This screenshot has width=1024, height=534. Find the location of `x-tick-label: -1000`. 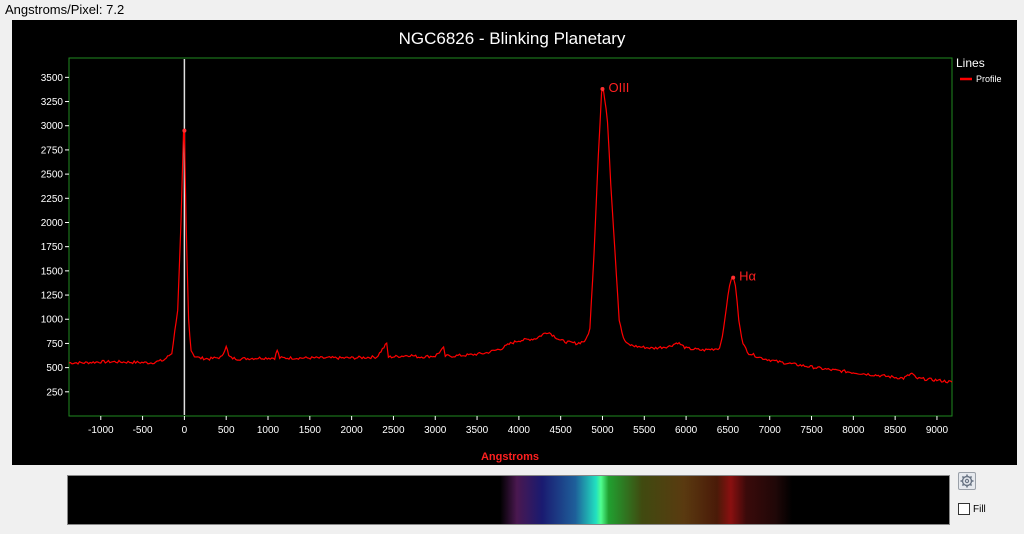

x-tick-label: -1000 is located at coordinates (101, 430).